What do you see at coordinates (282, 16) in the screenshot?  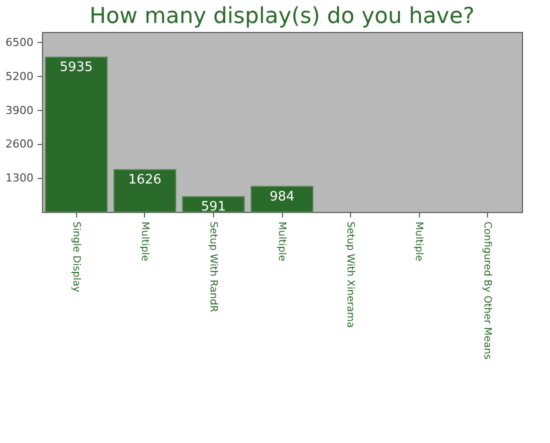 I see `chart-title: How many display(s) do you have?` at bounding box center [282, 16].